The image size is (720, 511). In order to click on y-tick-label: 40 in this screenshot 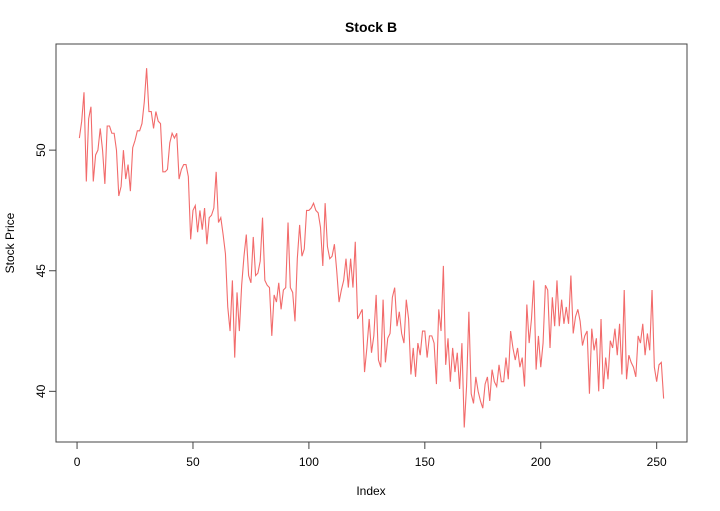, I will do `click(41, 391)`.